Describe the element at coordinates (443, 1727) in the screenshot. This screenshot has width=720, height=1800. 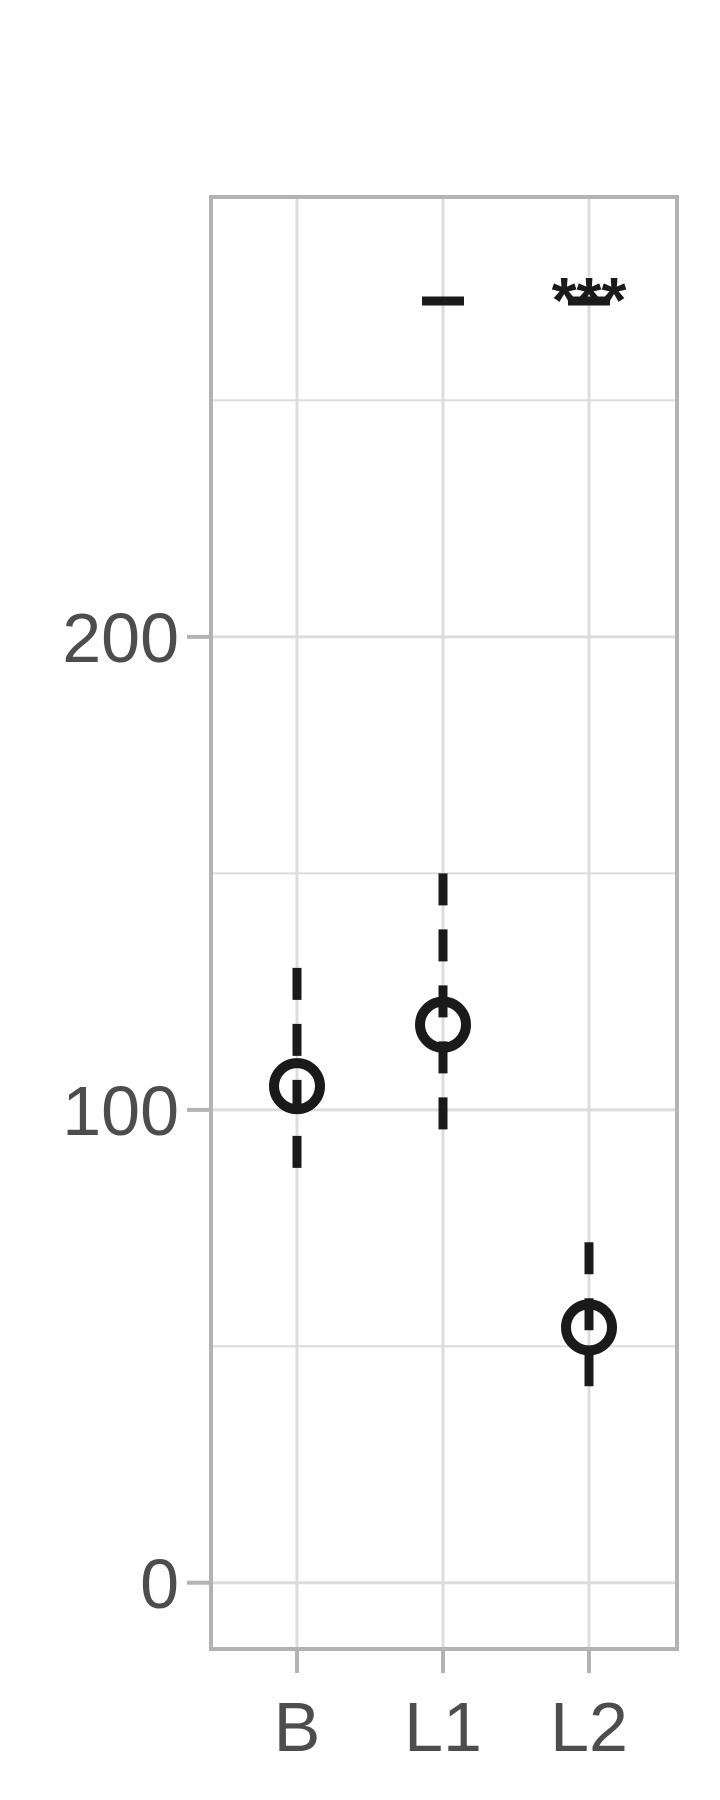
I see `x-tick-label: L1` at that location.